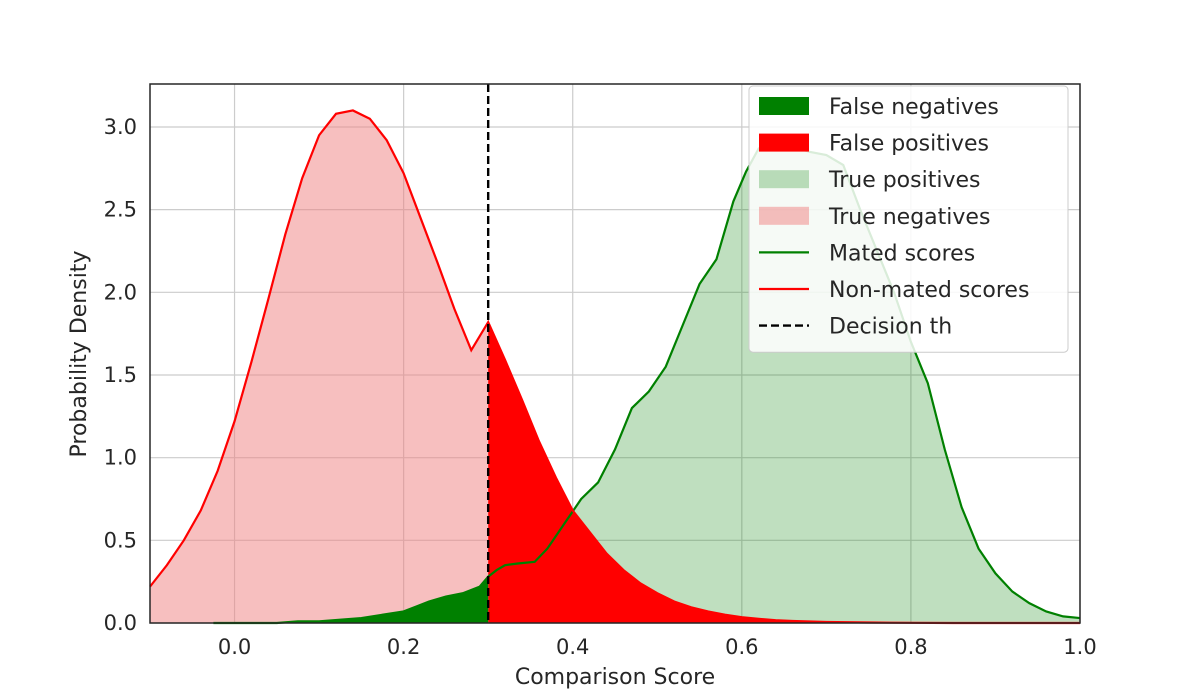 The image size is (1200, 700). What do you see at coordinates (120, 210) in the screenshot?
I see `y-tick-label: 2.5` at bounding box center [120, 210].